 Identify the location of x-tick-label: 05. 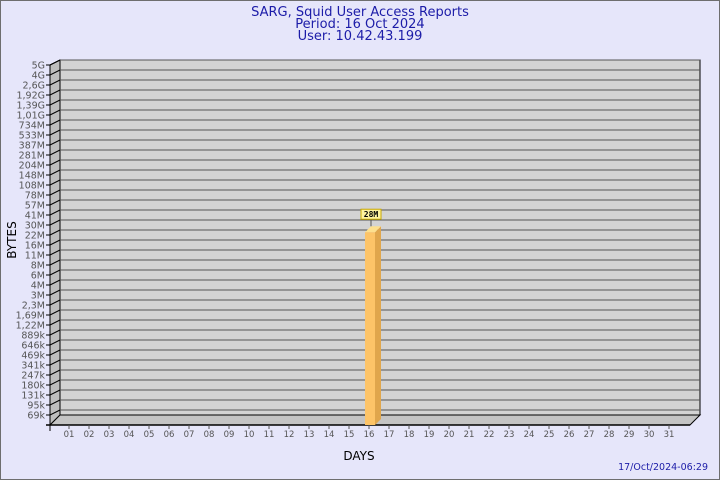
(149, 435).